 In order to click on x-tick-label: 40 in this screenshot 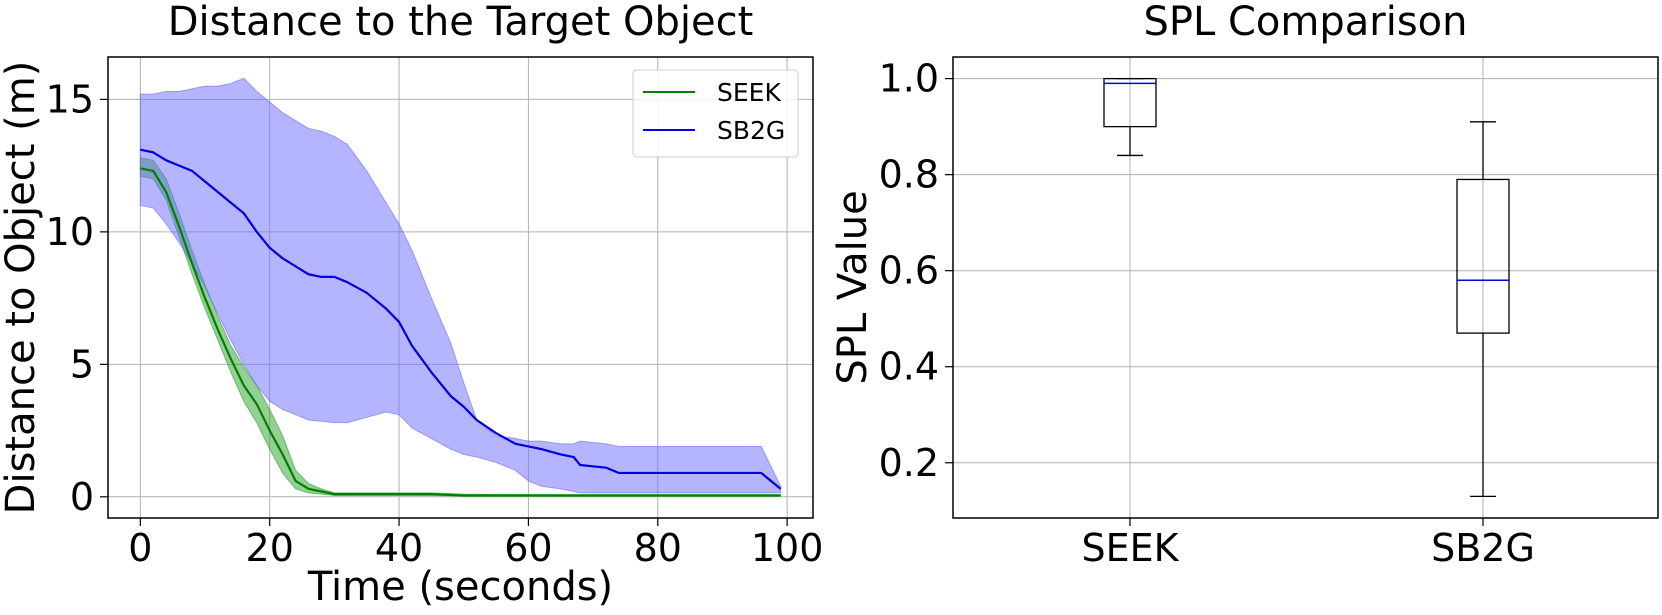, I will do `click(399, 548)`.